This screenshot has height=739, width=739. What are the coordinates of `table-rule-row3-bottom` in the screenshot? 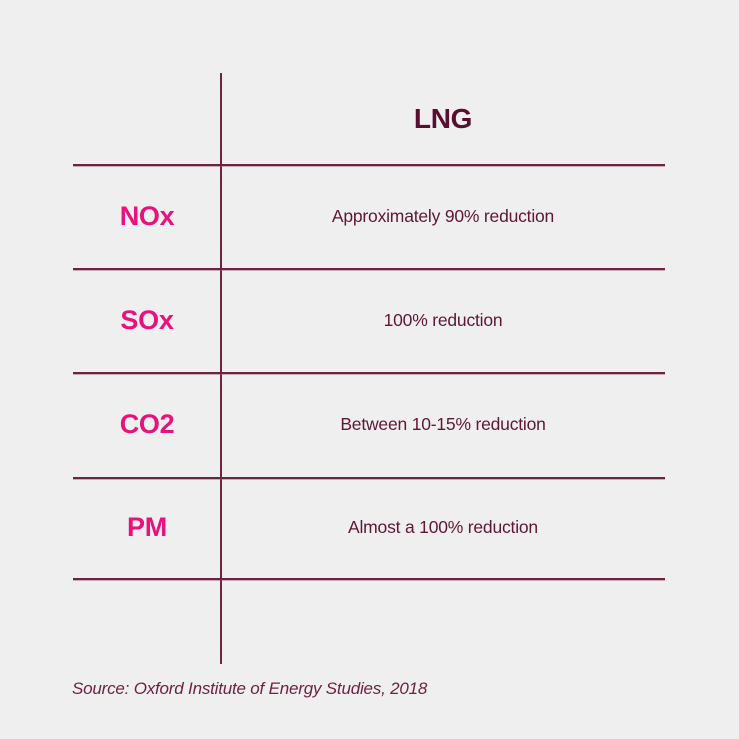 It's located at (369, 478).